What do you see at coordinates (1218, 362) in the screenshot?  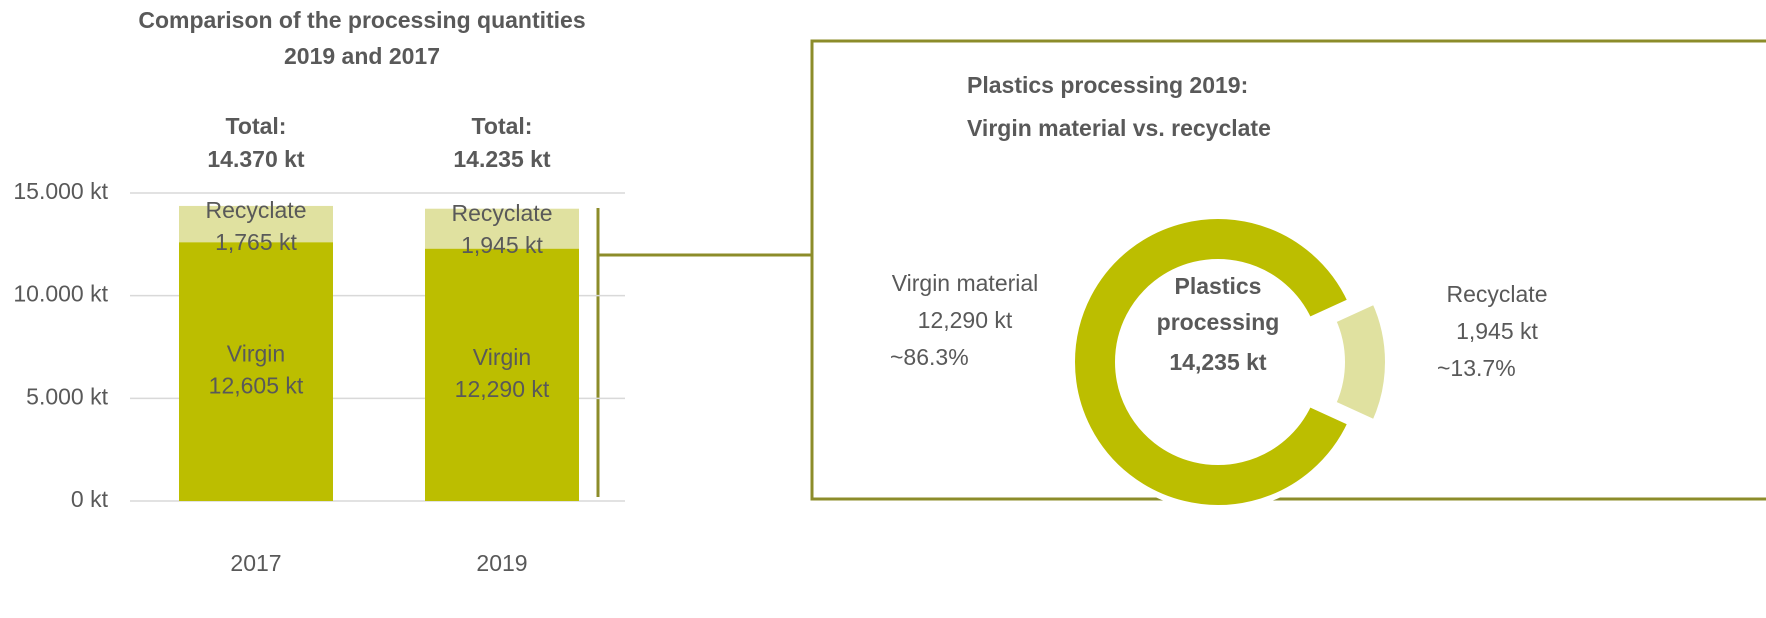 I see `center-total: 14,235 kt` at bounding box center [1218, 362].